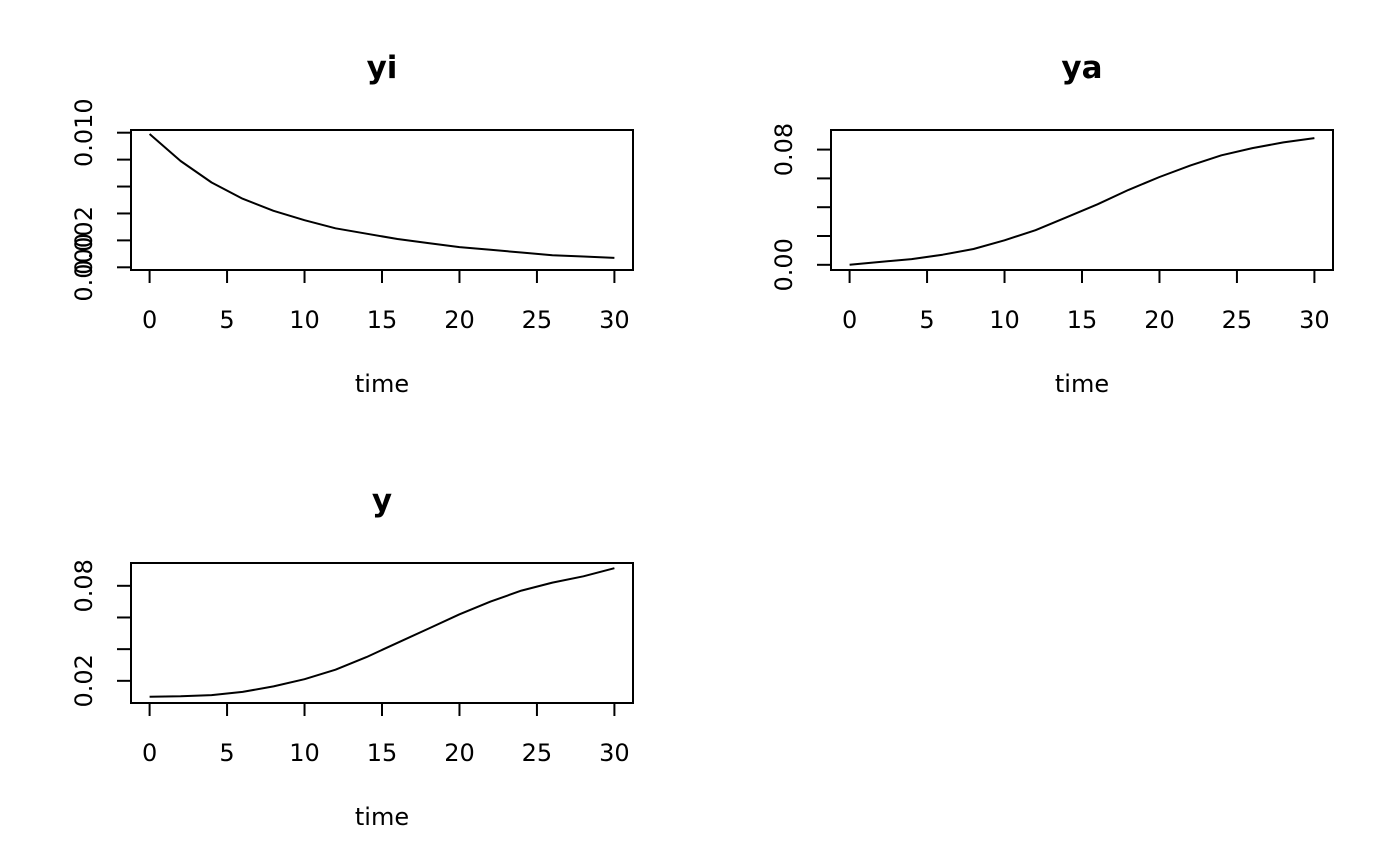 Image resolution: width=1400 pixels, height=866 pixels. What do you see at coordinates (84, 267) in the screenshot?
I see `y-tick-label: 0.000` at bounding box center [84, 267].